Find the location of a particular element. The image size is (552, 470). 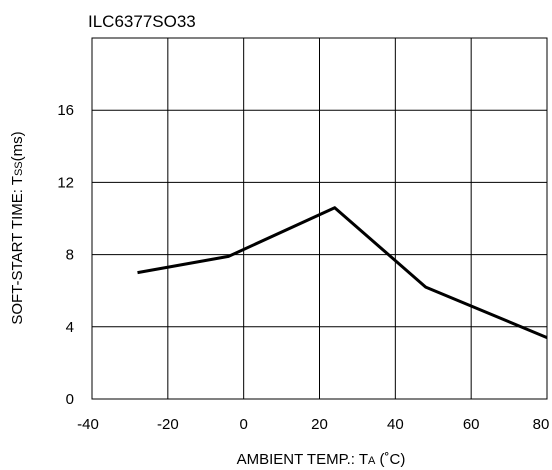

y-axis-label: SOFT-START TIME: TSS(ms) is located at coordinates (17, 227).